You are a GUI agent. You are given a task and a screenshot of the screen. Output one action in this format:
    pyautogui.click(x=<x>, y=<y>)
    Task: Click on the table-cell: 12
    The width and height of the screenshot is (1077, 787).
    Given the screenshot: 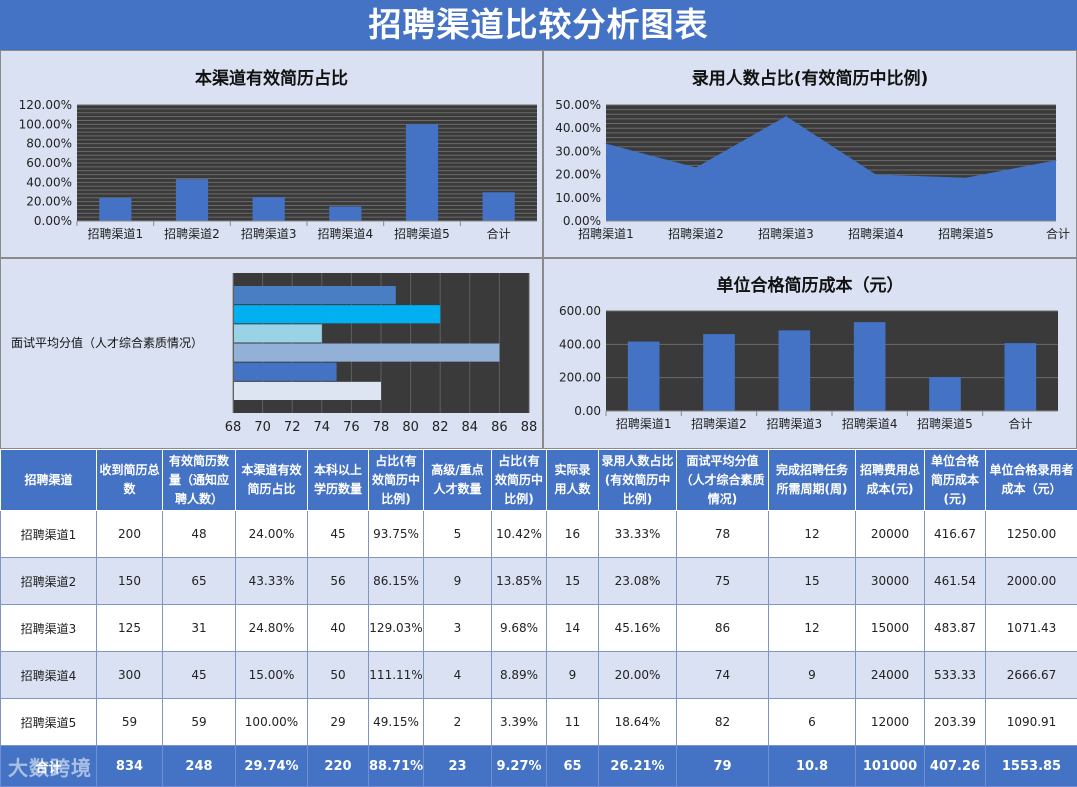 What is the action you would take?
    pyautogui.click(x=812, y=628)
    